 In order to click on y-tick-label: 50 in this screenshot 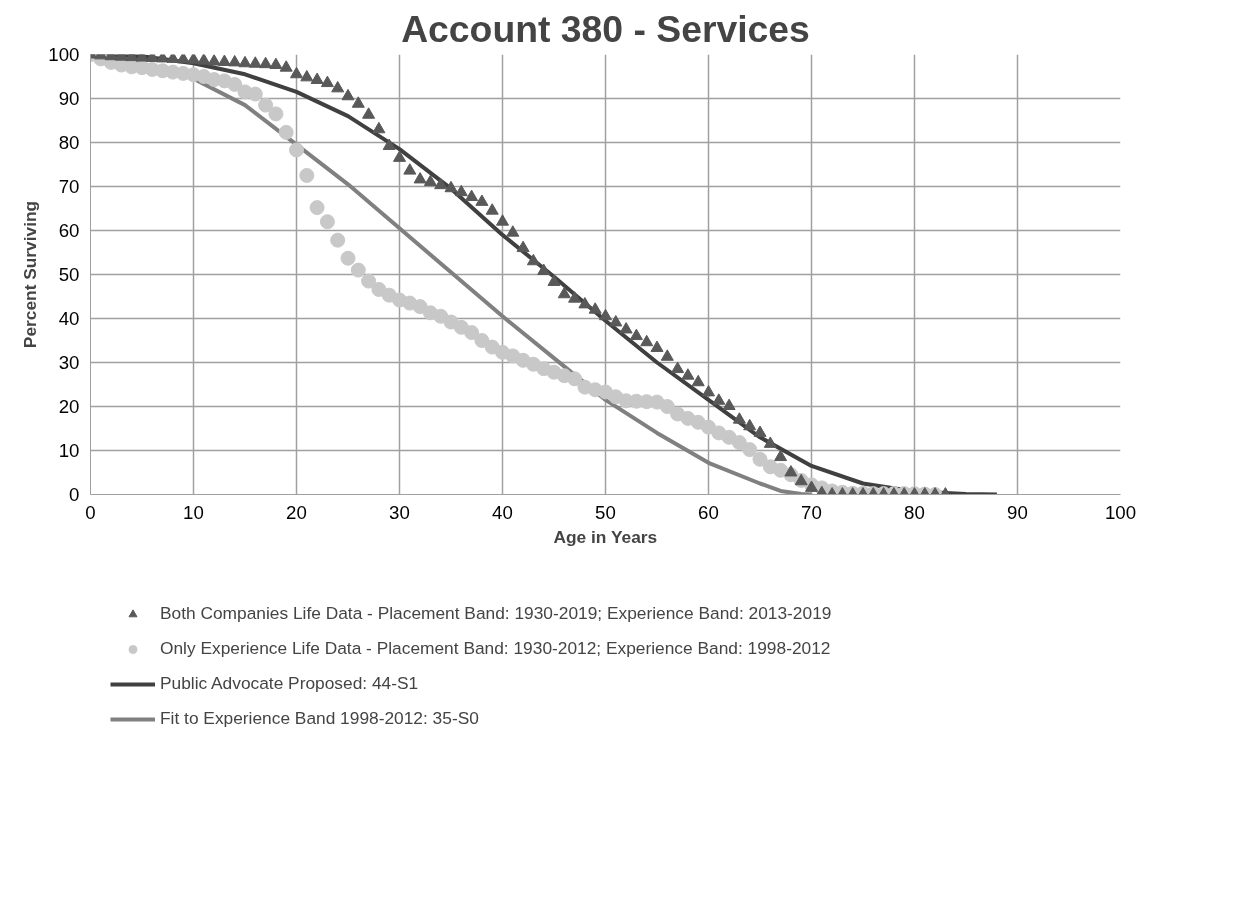, I will do `click(69, 274)`.